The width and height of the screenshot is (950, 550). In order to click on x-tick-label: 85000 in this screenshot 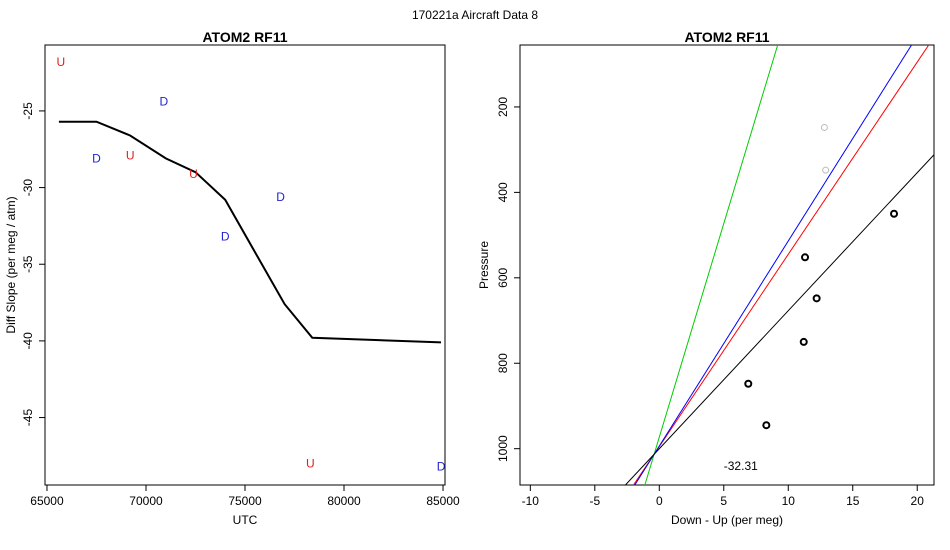, I will do `click(443, 501)`.